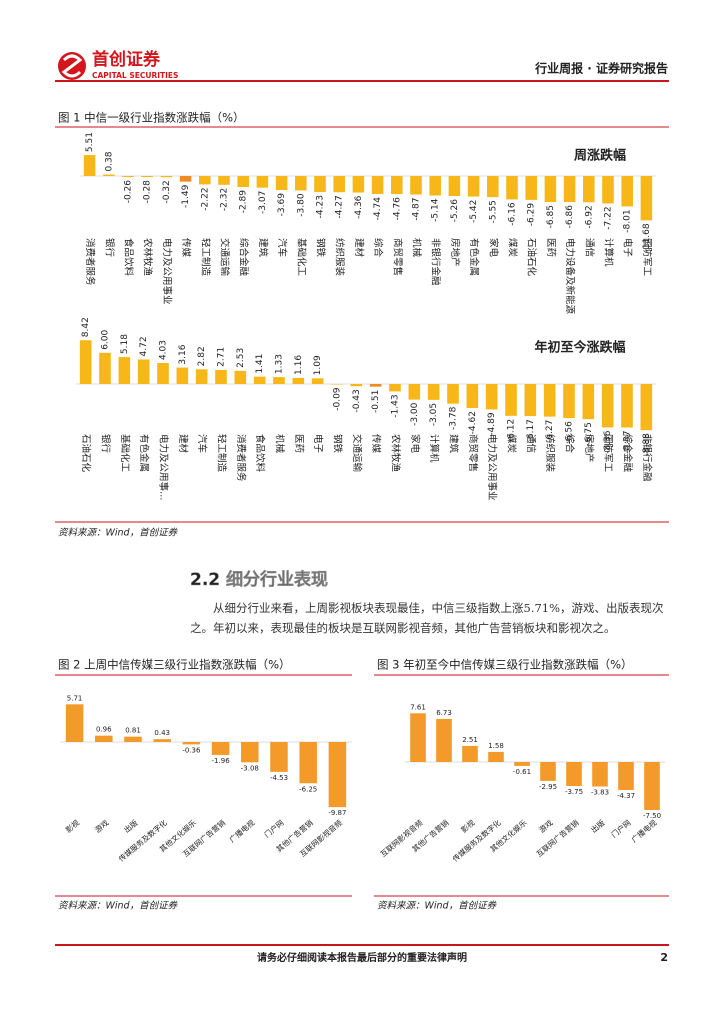 This screenshot has height=1024, width=724. I want to click on value-label: -4.87, so click(417, 209).